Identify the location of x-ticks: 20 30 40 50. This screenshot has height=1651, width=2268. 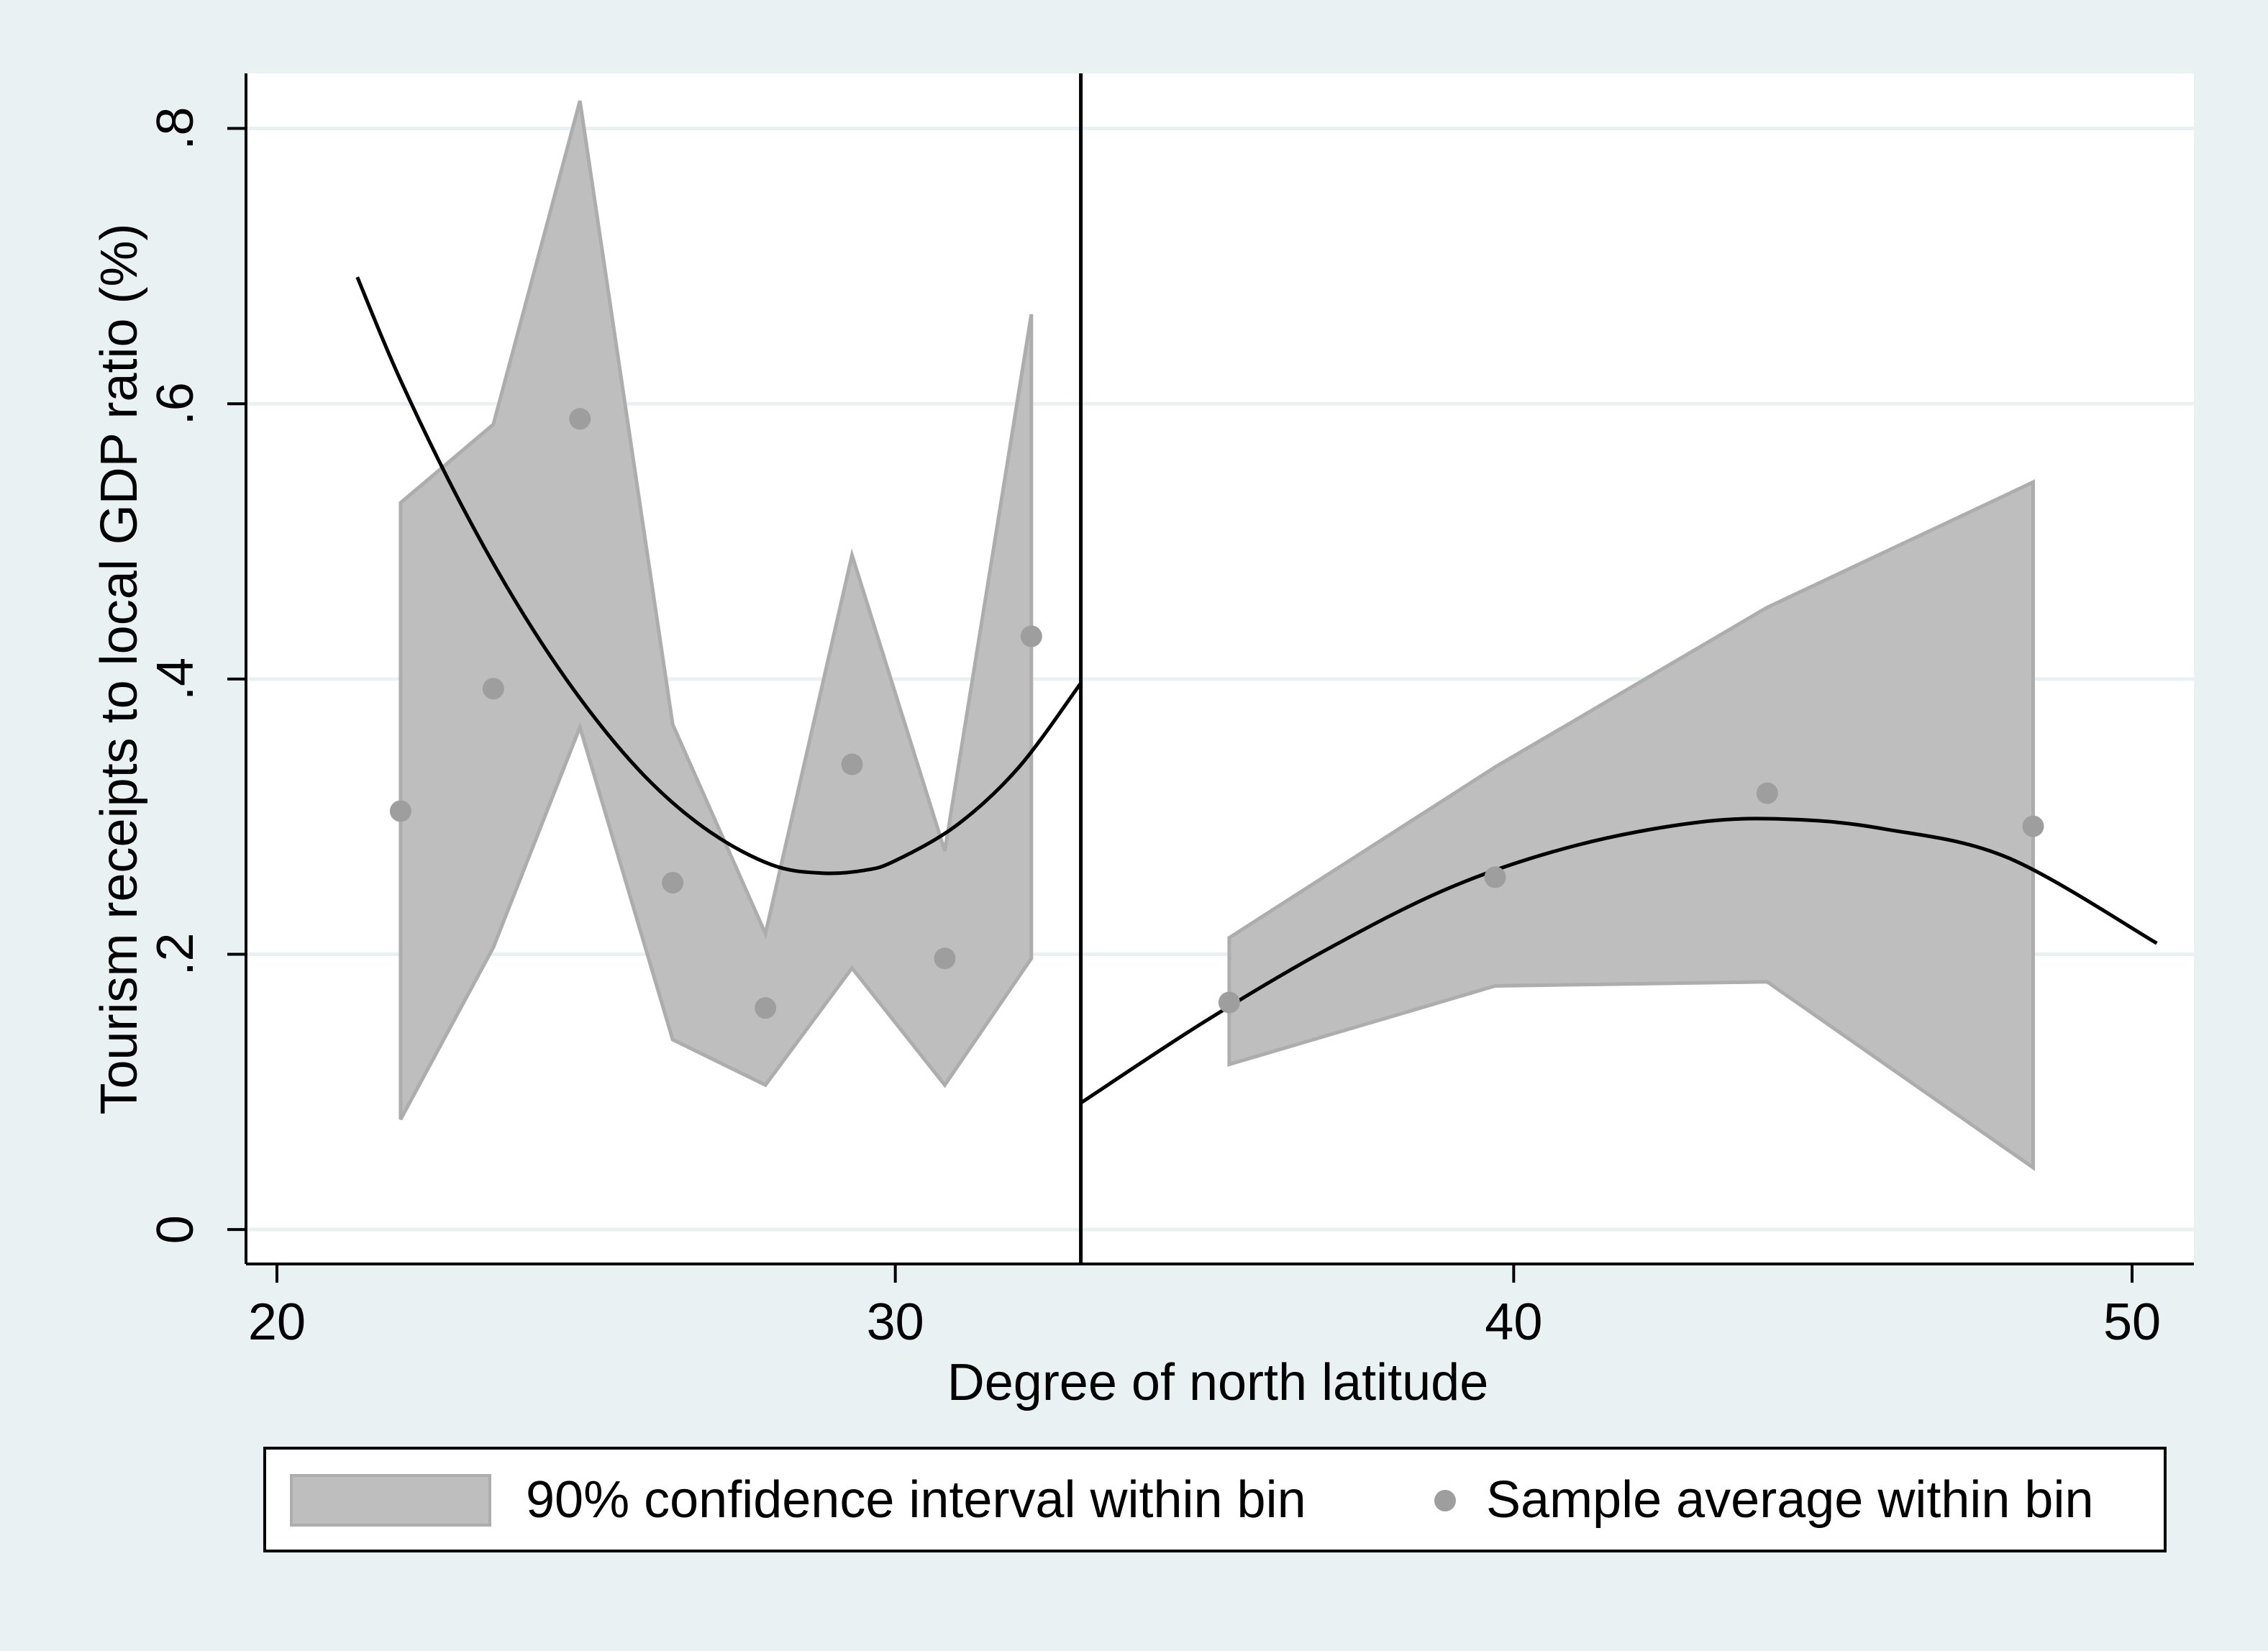
(1204, 1307).